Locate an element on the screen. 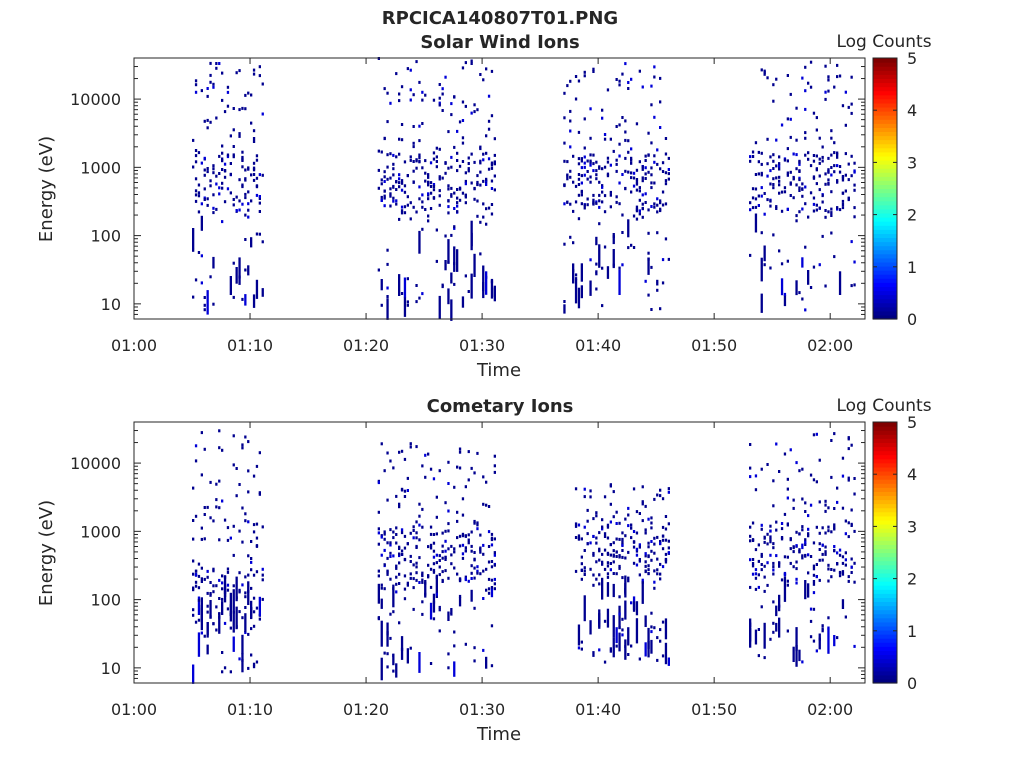 The height and width of the screenshot is (768, 1024). colorbar-label: Log Counts is located at coordinates (883, 406).